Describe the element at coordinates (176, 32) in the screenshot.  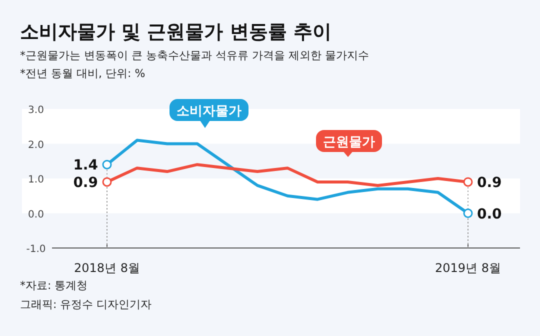
I see `chart-title: 소비자물가 및 근원물가 변동률 추이` at that location.